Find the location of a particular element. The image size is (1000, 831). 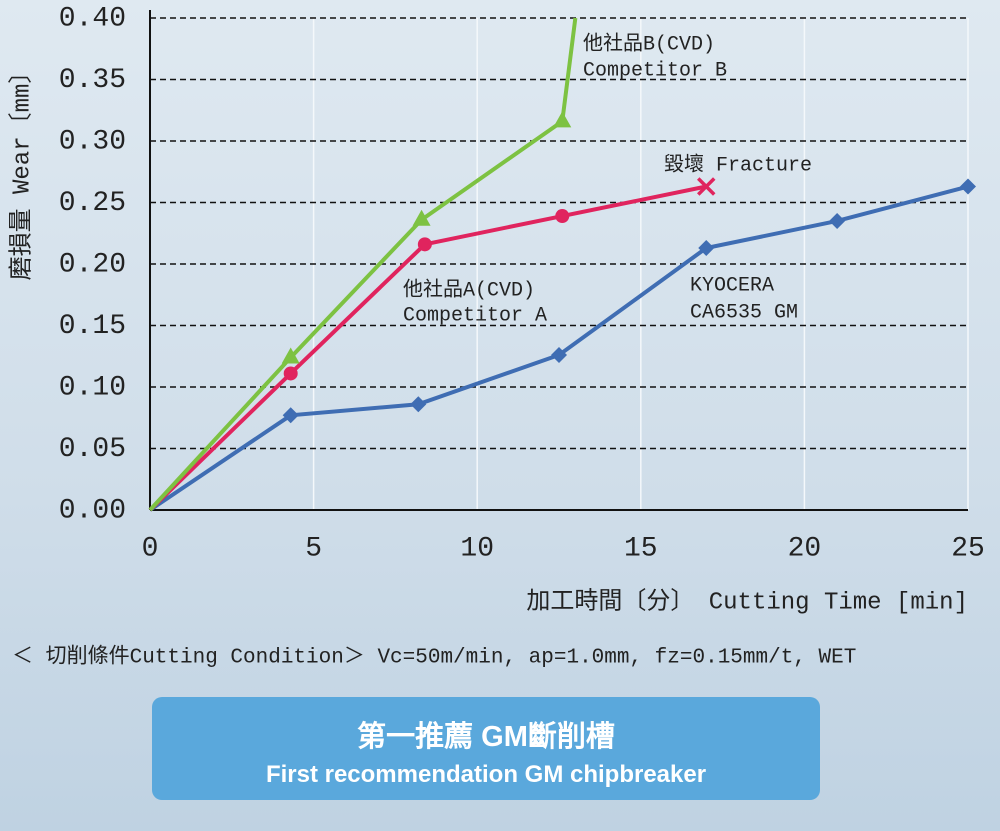

y-tick-label: 0.35 is located at coordinates (92, 80).